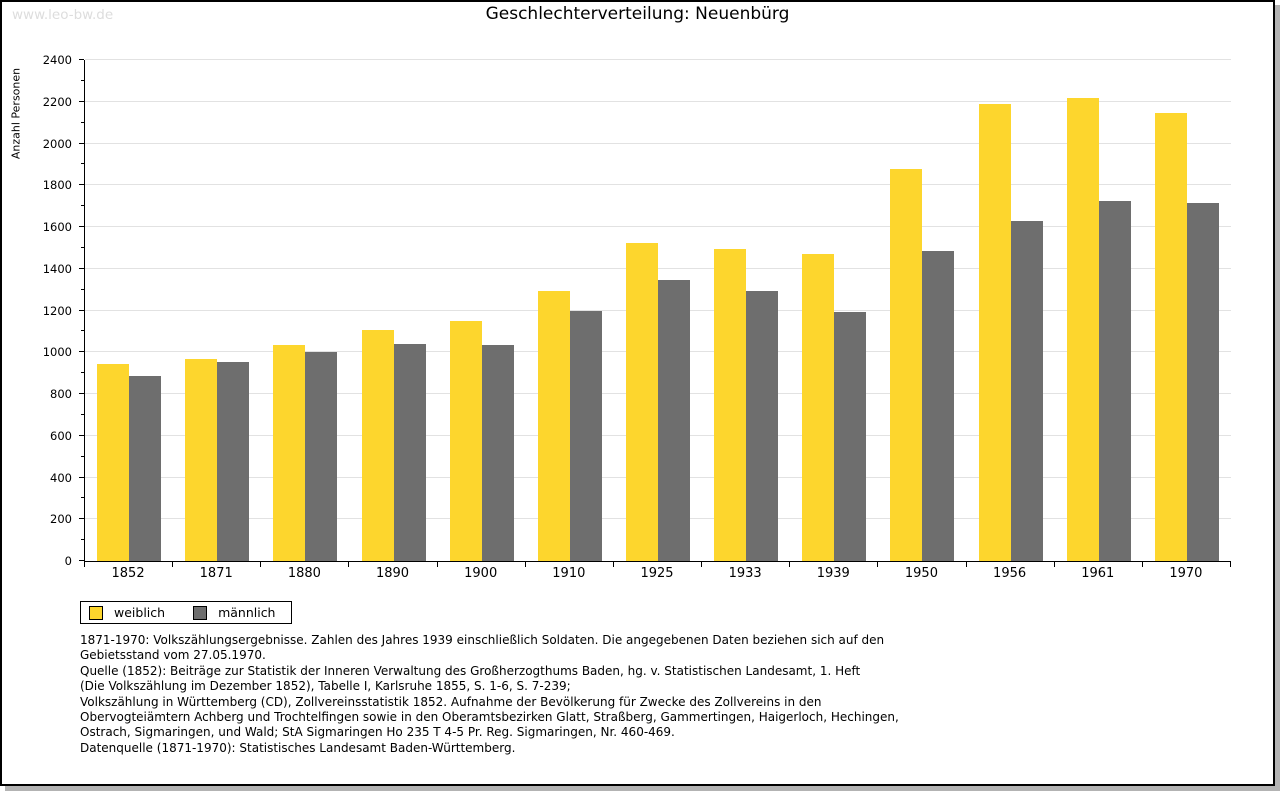 The image size is (1280, 791). Describe the element at coordinates (57, 310) in the screenshot. I see `y-tick-label-1200: 1200` at that location.